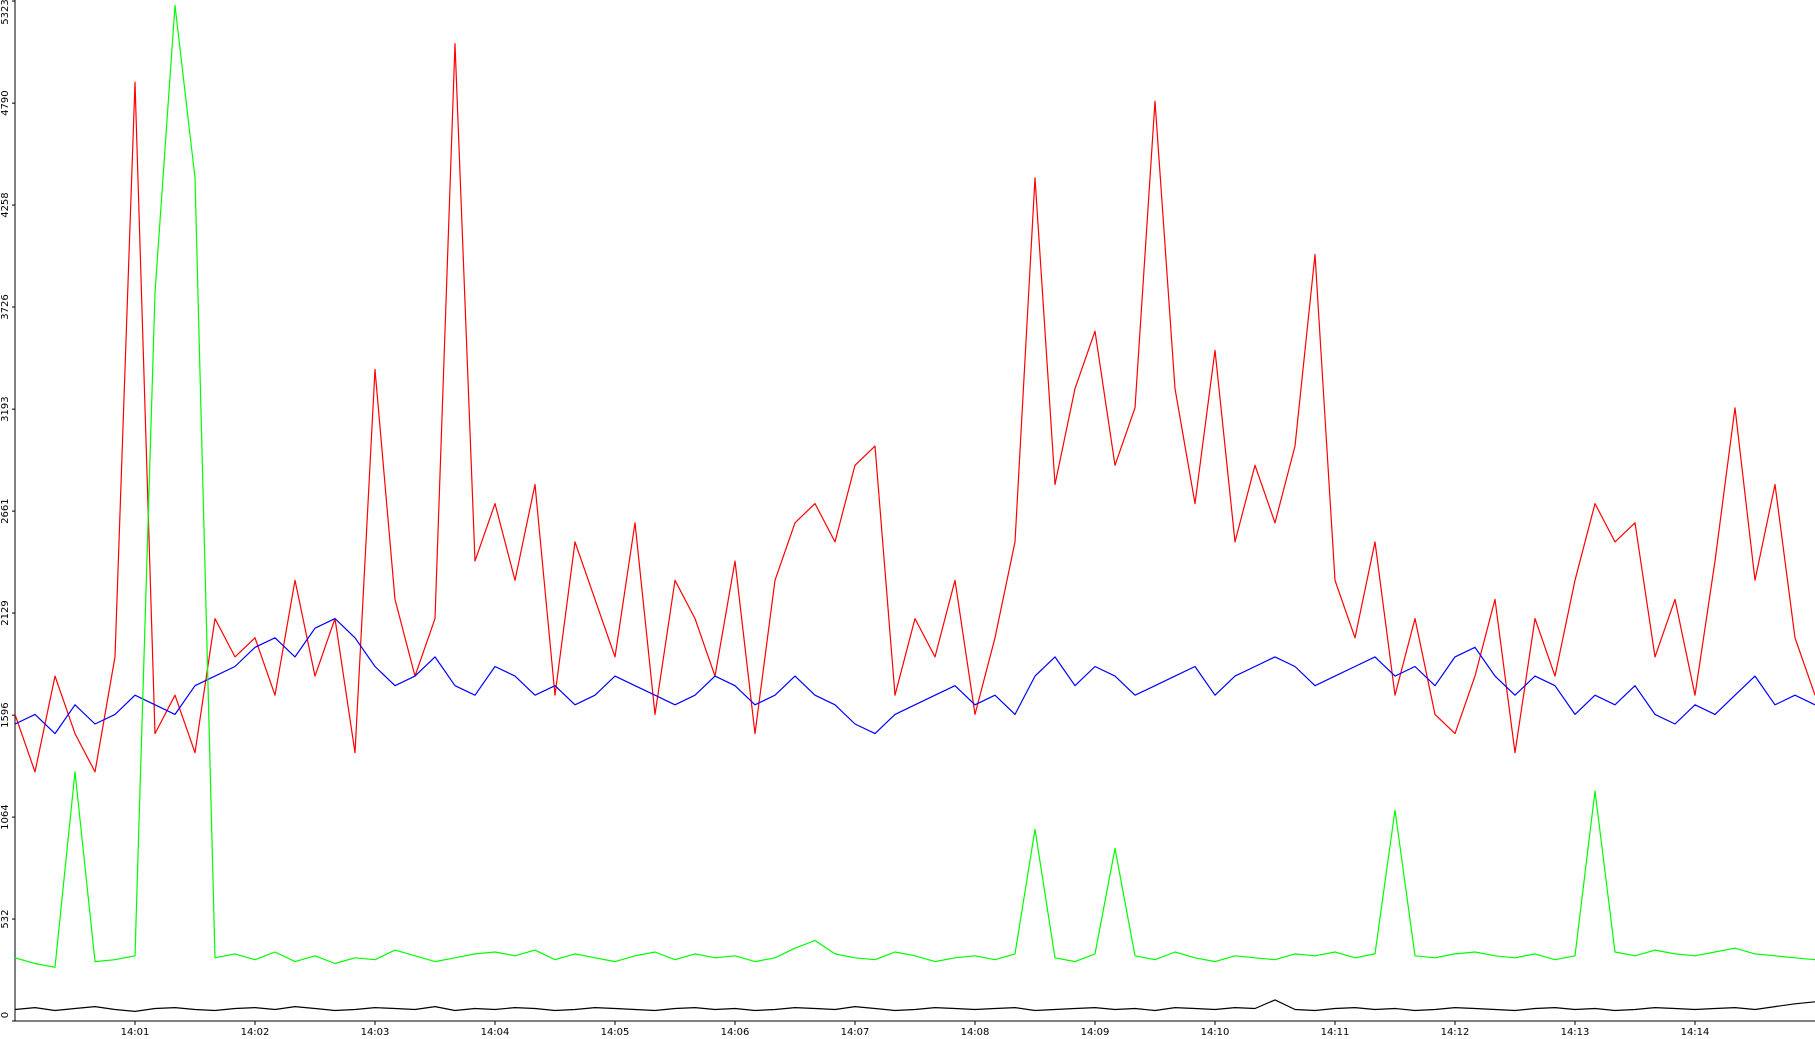 The image size is (1815, 1039). Describe the element at coordinates (1095, 1032) in the screenshot. I see `x-tick-label: 14:09` at that location.